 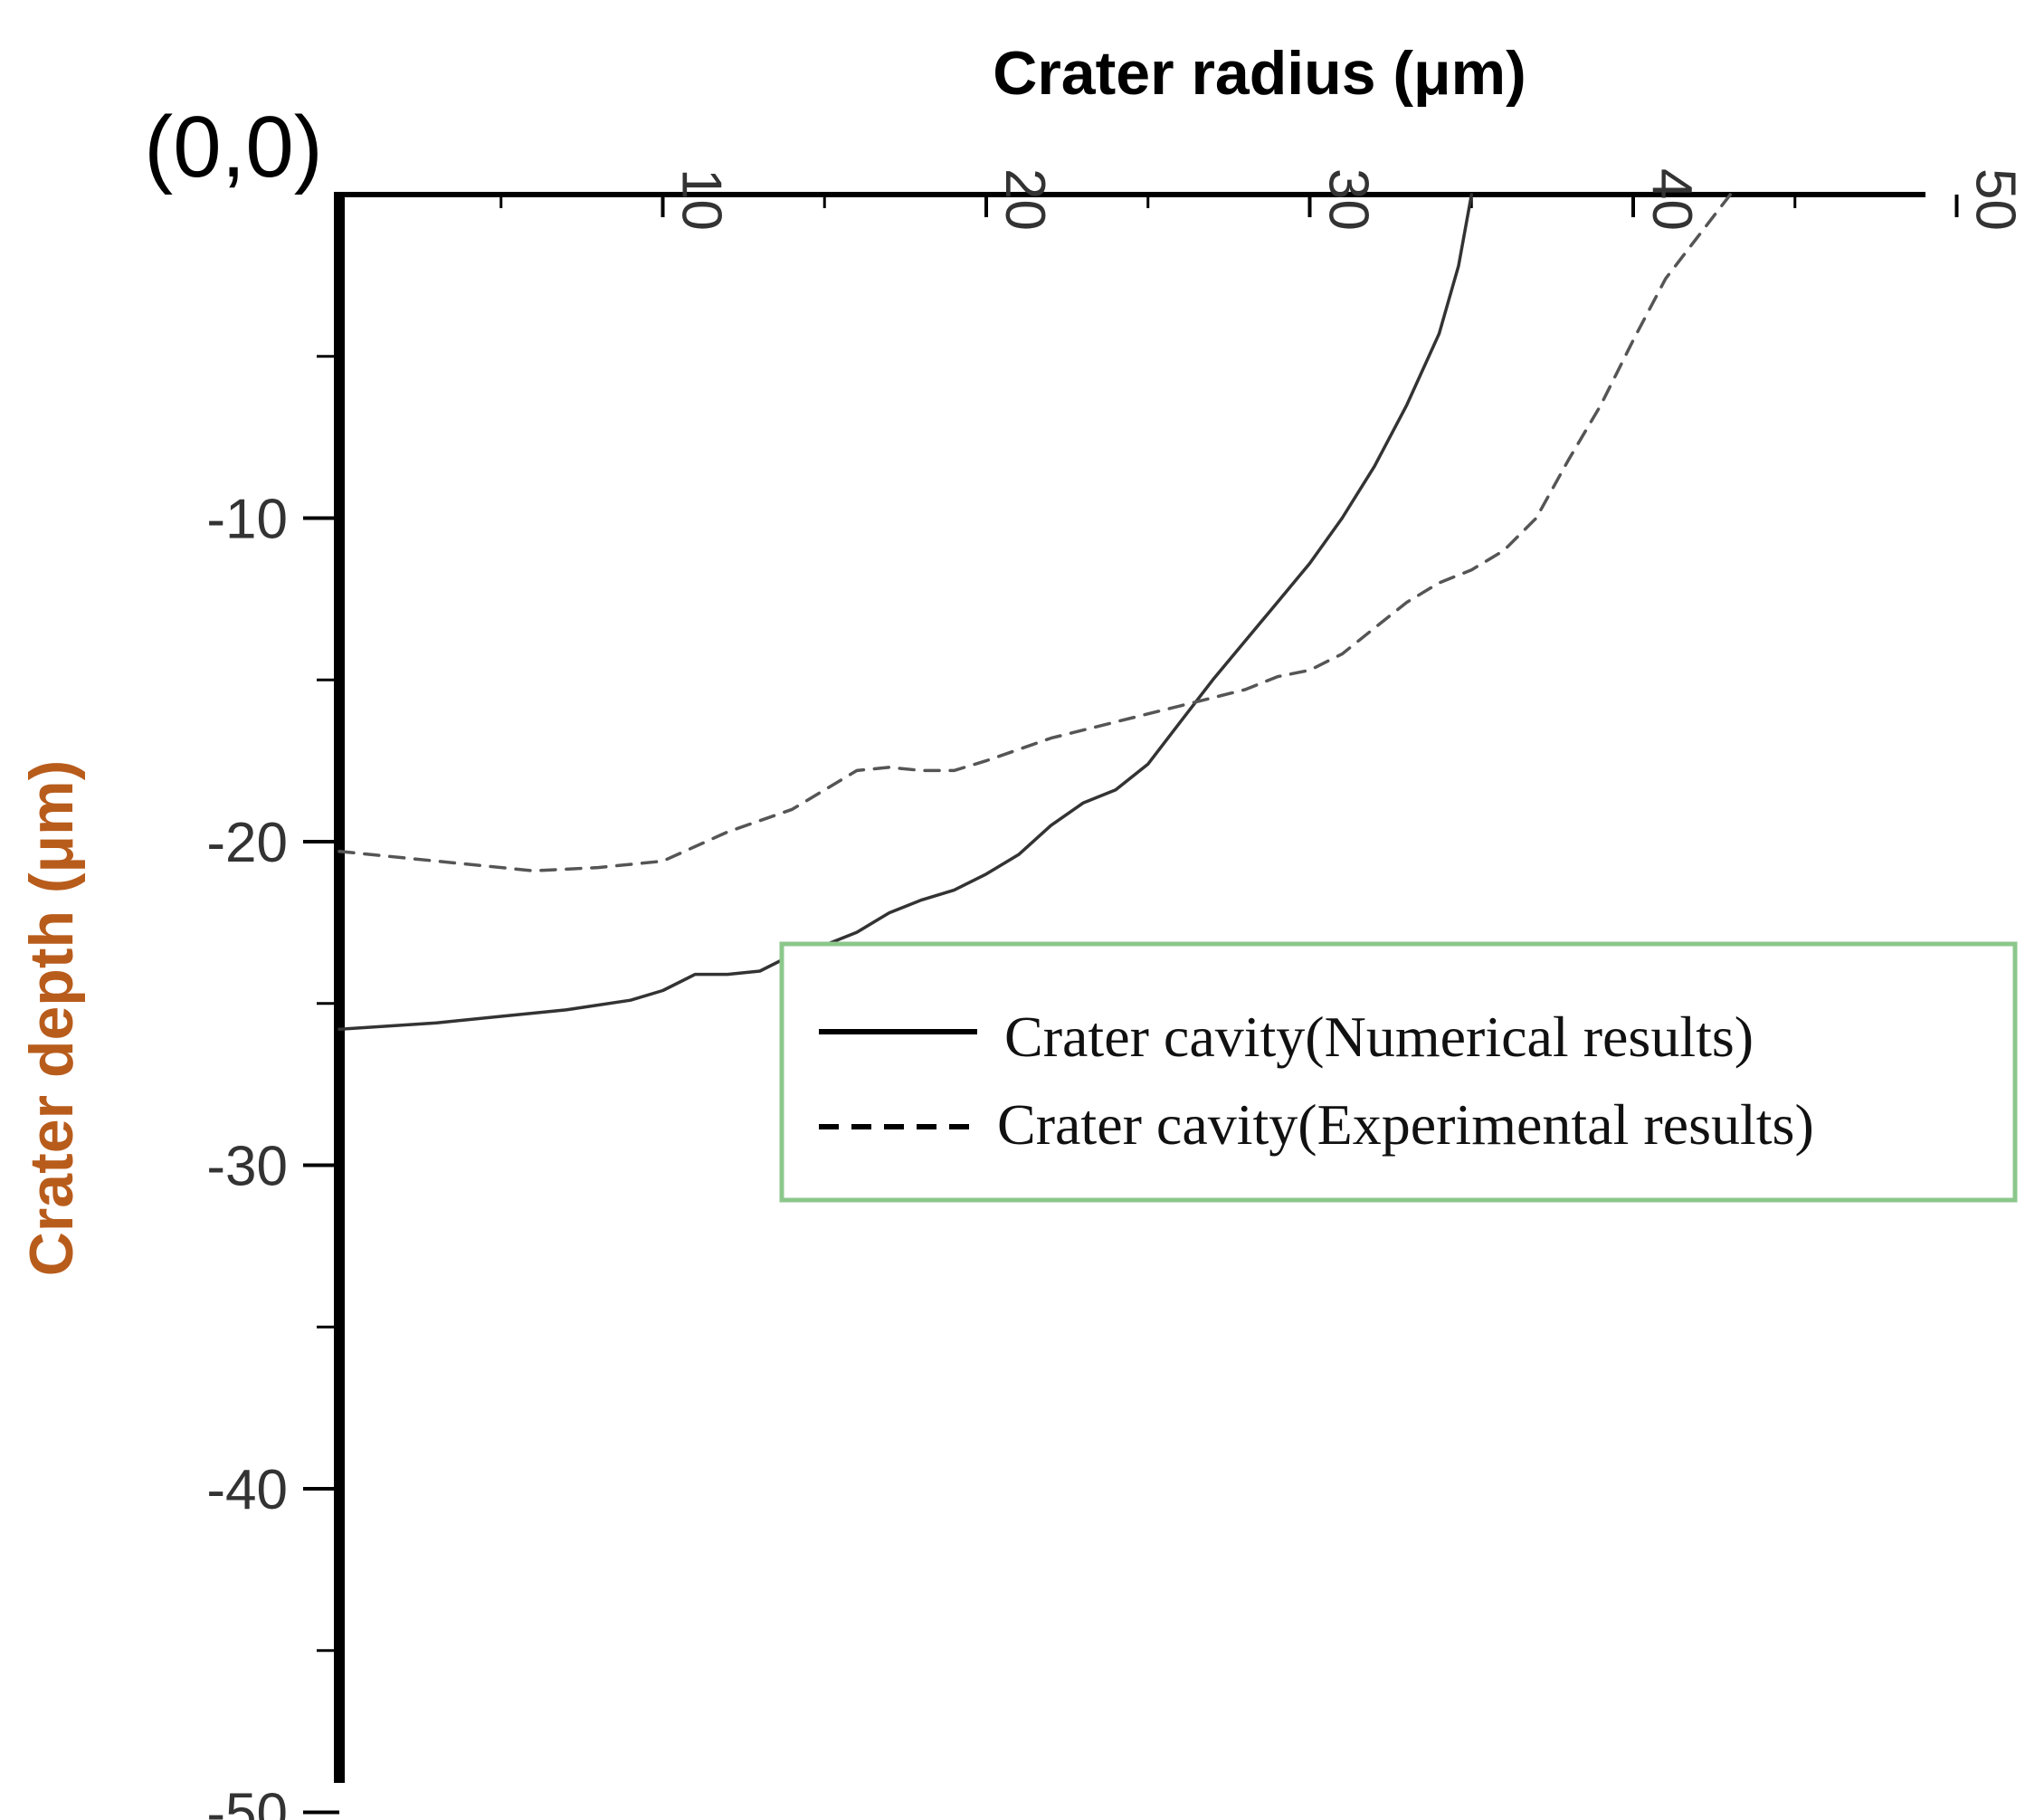 I want to click on y-tick-label--50: -50, so click(x=247, y=1801).